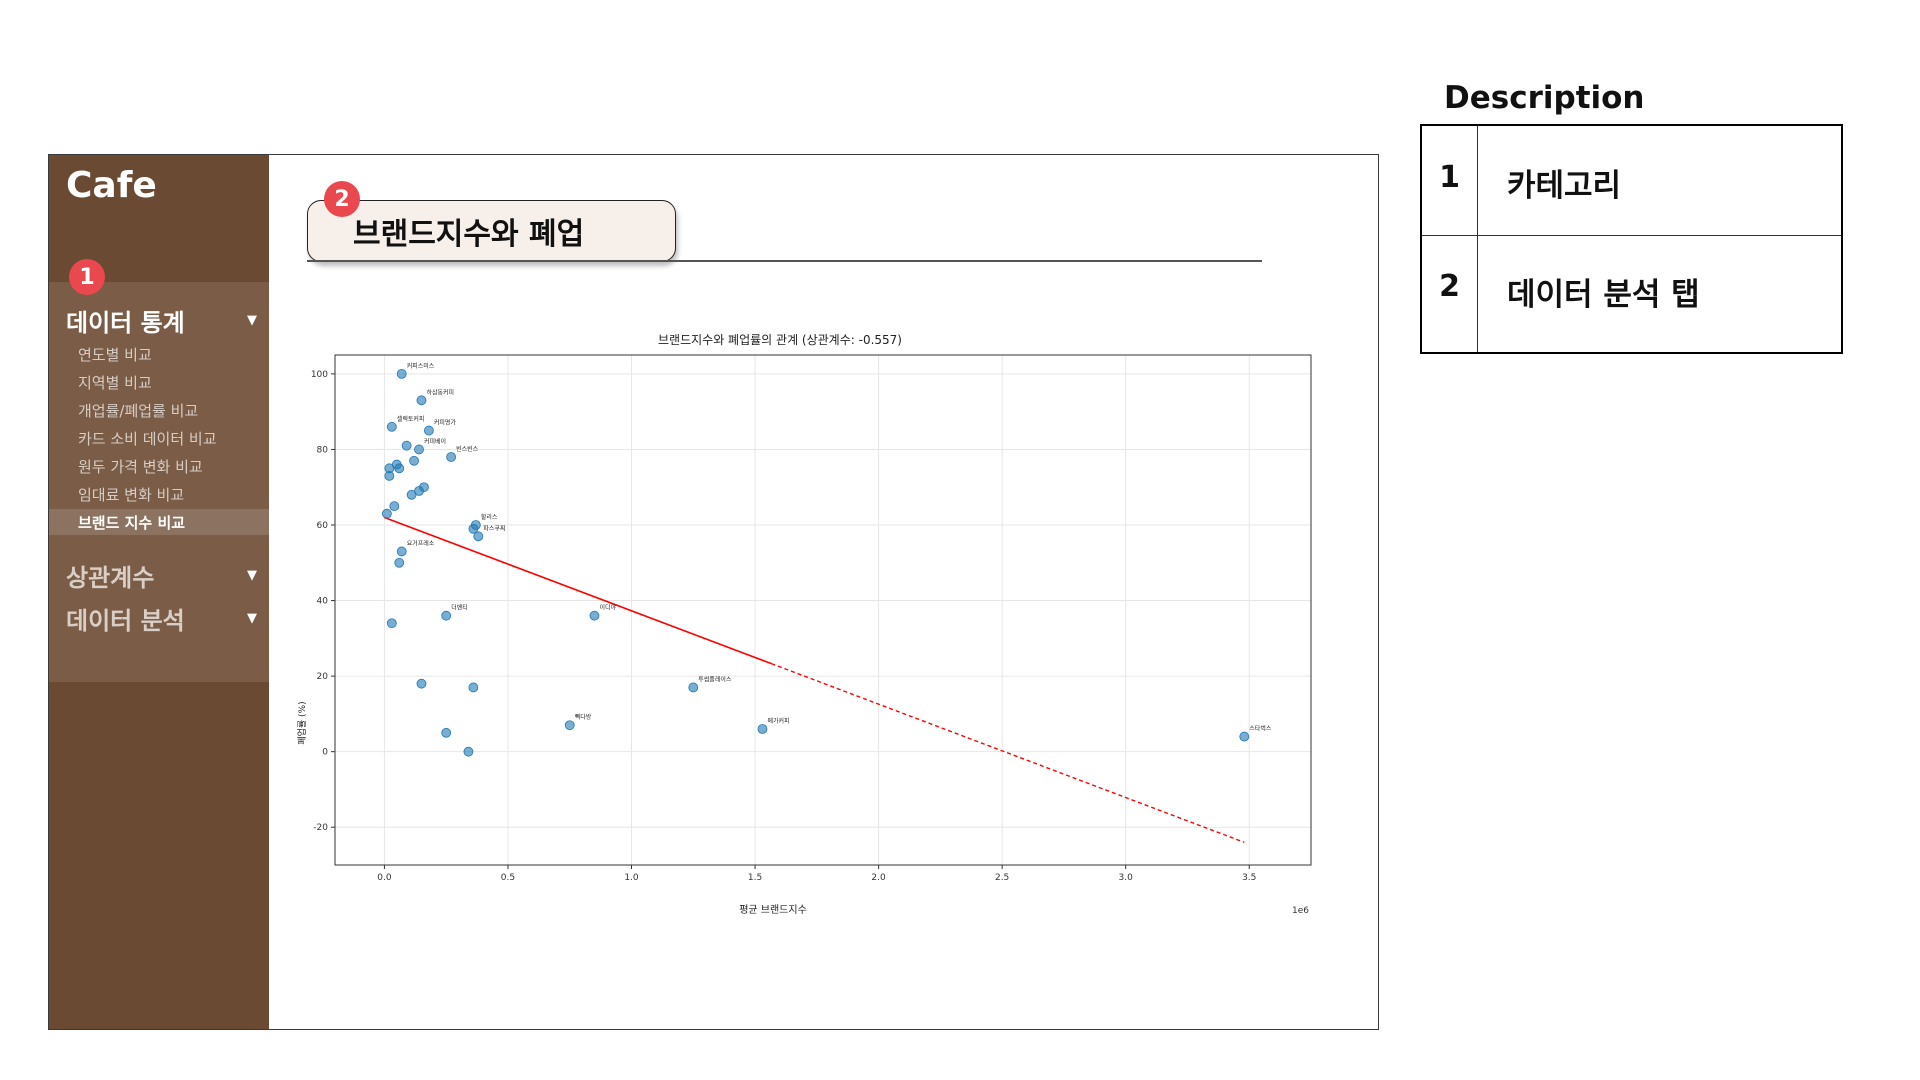 The width and height of the screenshot is (1920, 1080). Describe the element at coordinates (87, 277) in the screenshot. I see `annotation-badge-1: 1` at that location.